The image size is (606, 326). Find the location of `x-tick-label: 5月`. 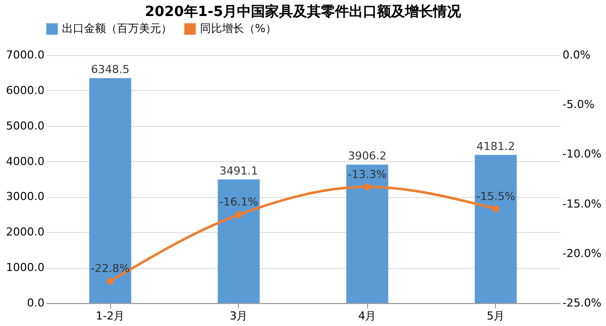

x-tick-label: 5月 is located at coordinates (495, 316).